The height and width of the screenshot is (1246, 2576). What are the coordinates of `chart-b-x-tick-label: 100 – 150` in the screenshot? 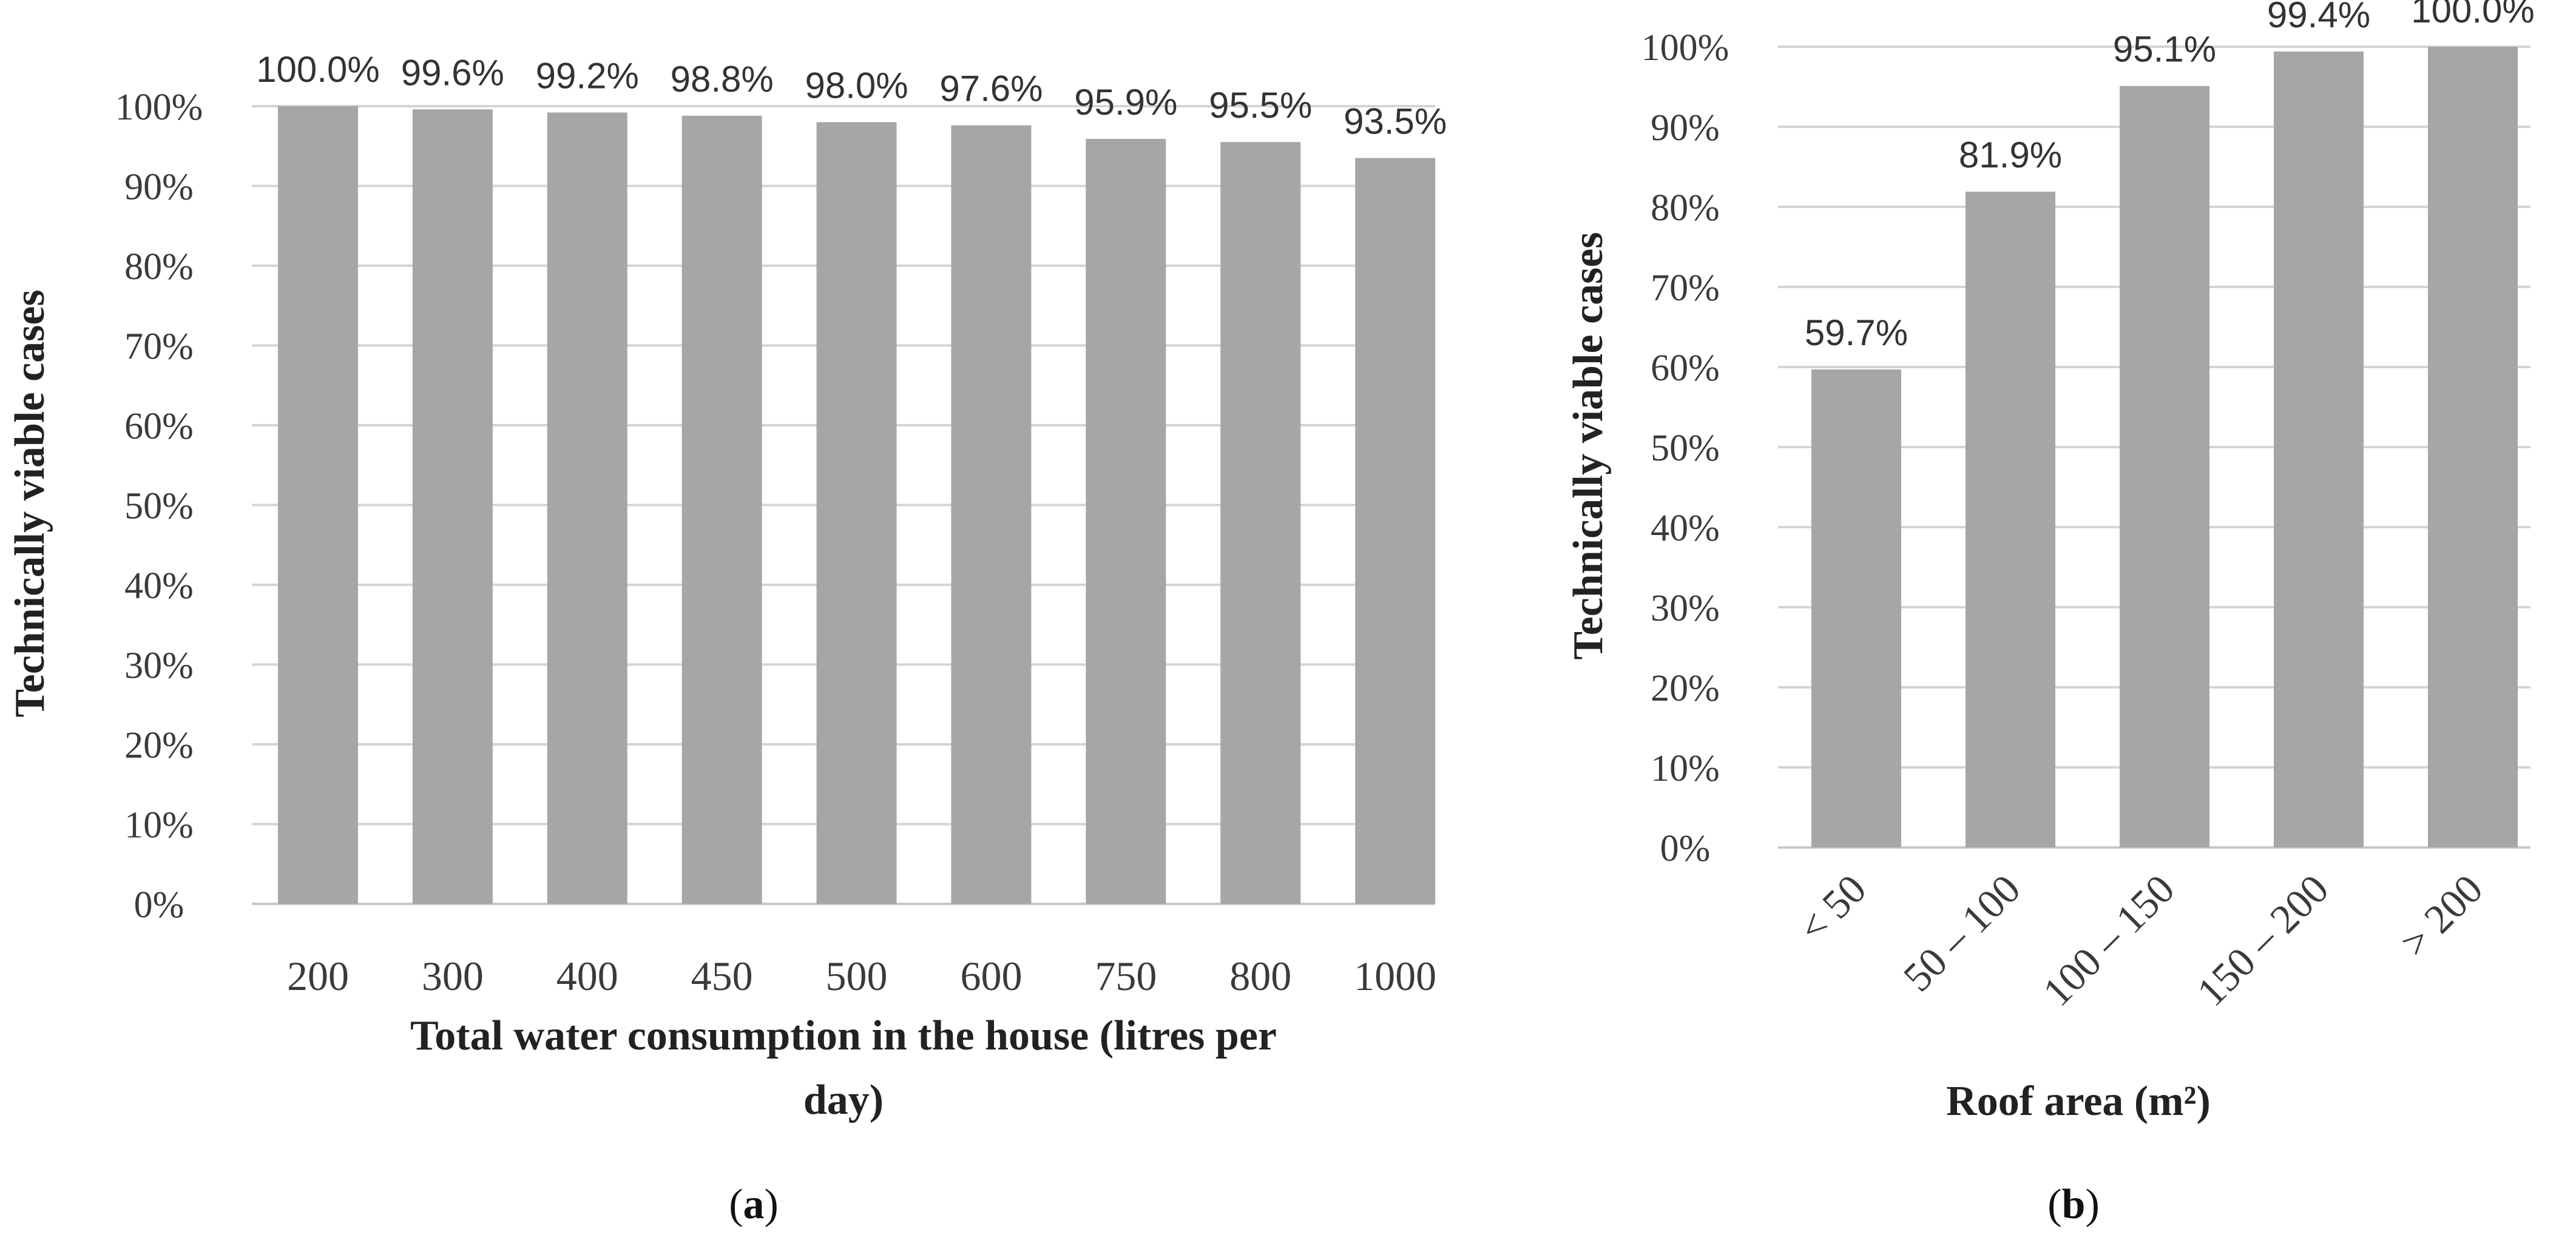 It's located at (2108, 940).